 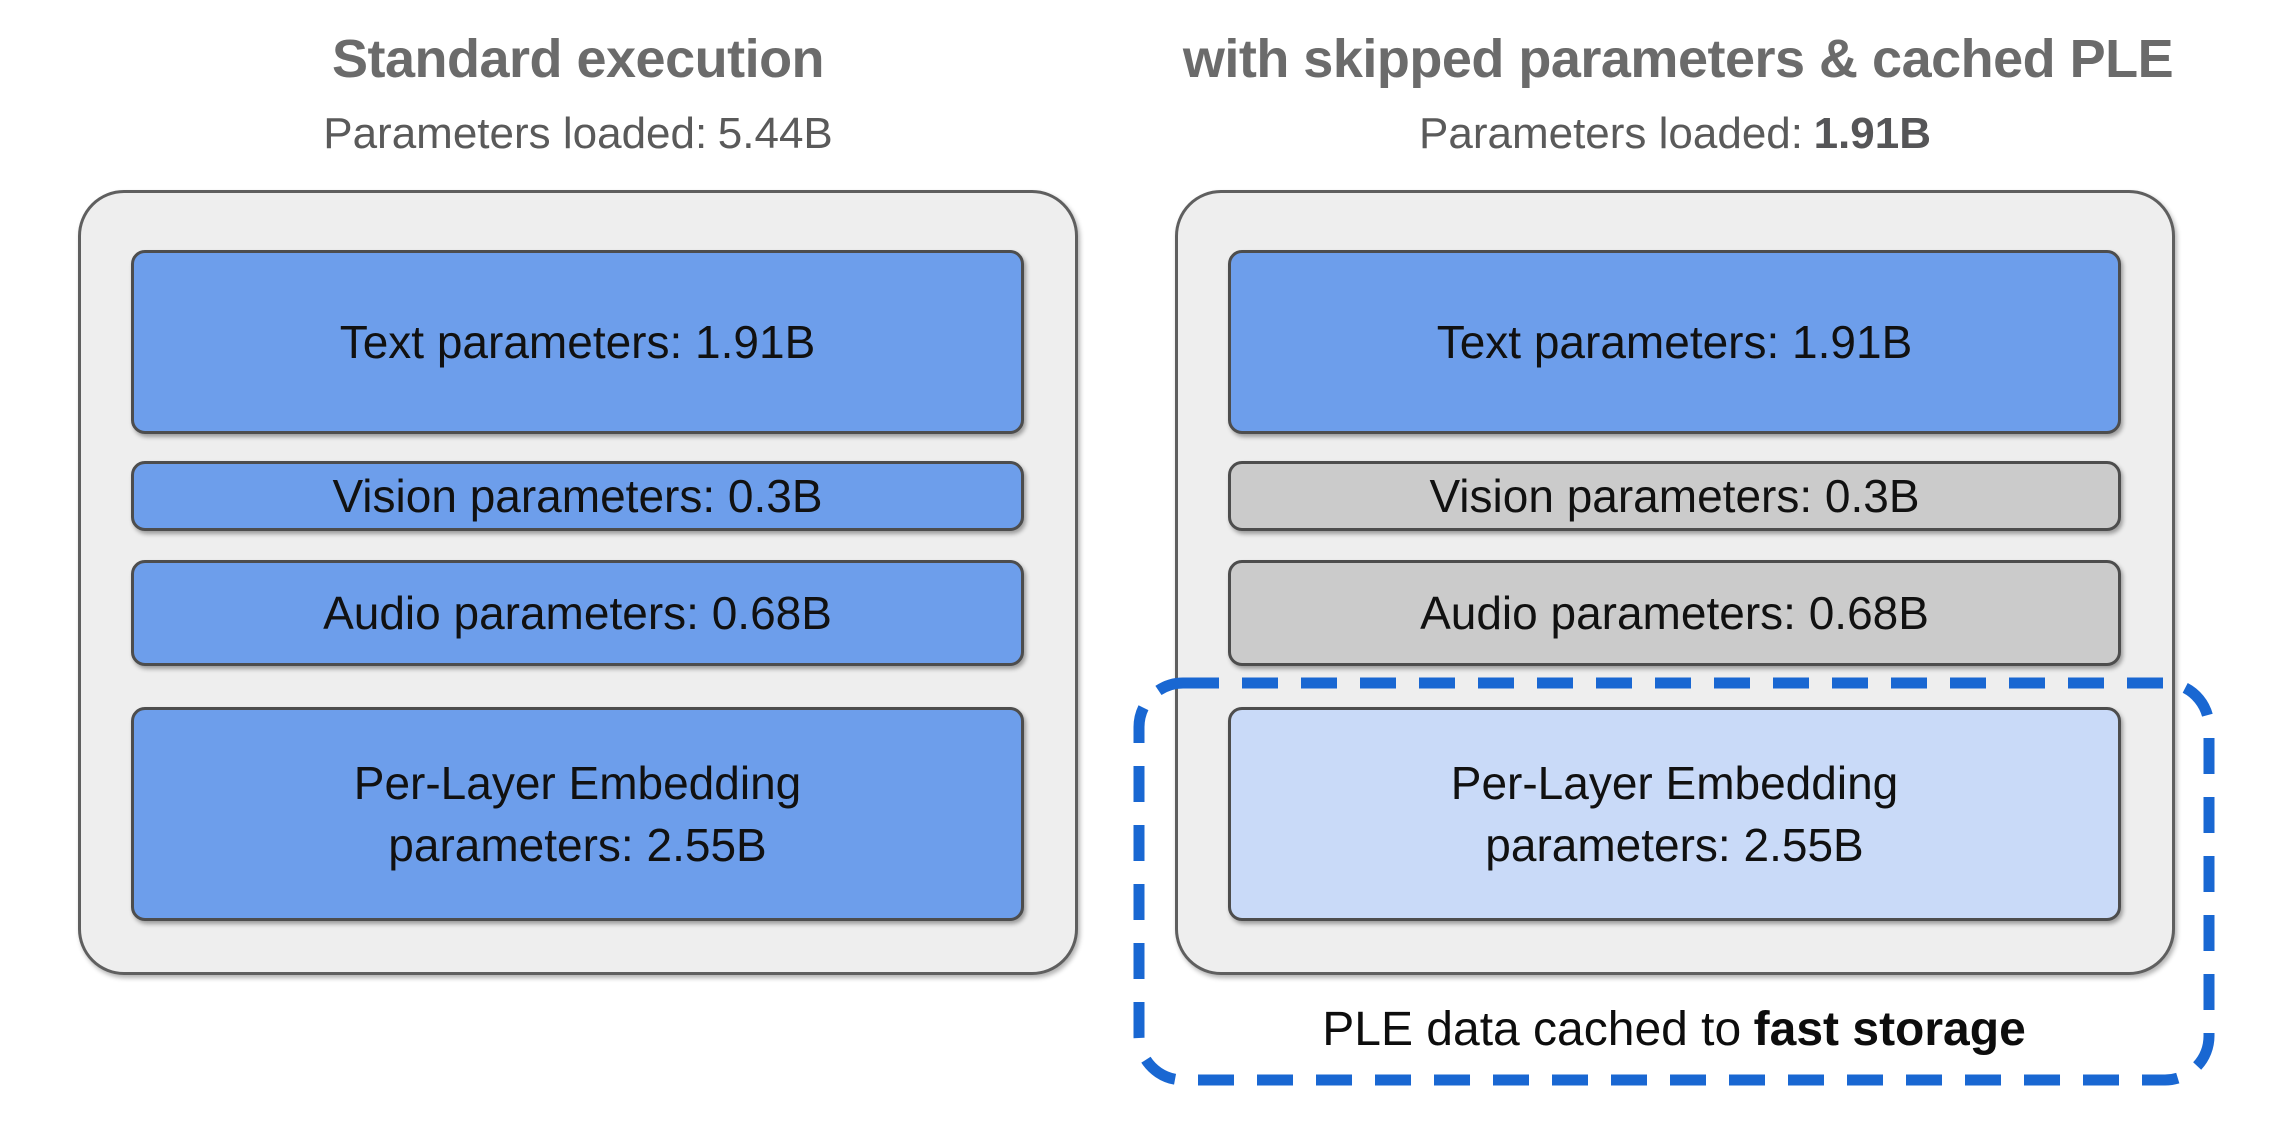 I want to click on standard-audio-parameters-box: Audio parameters: 0.68B, so click(x=577, y=613).